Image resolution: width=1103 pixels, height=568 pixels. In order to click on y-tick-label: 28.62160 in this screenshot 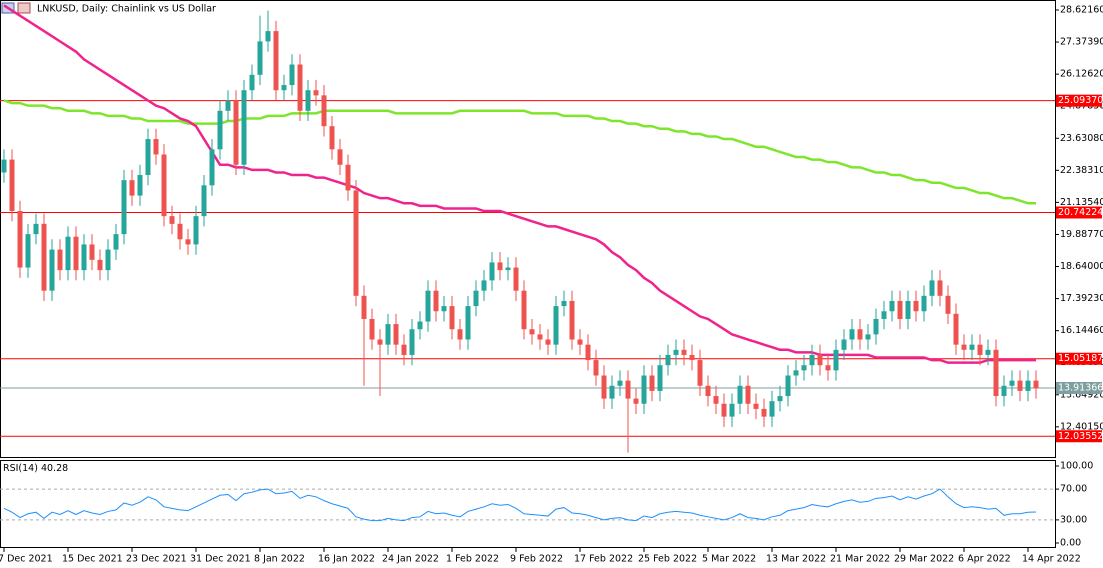, I will do `click(1081, 9)`.